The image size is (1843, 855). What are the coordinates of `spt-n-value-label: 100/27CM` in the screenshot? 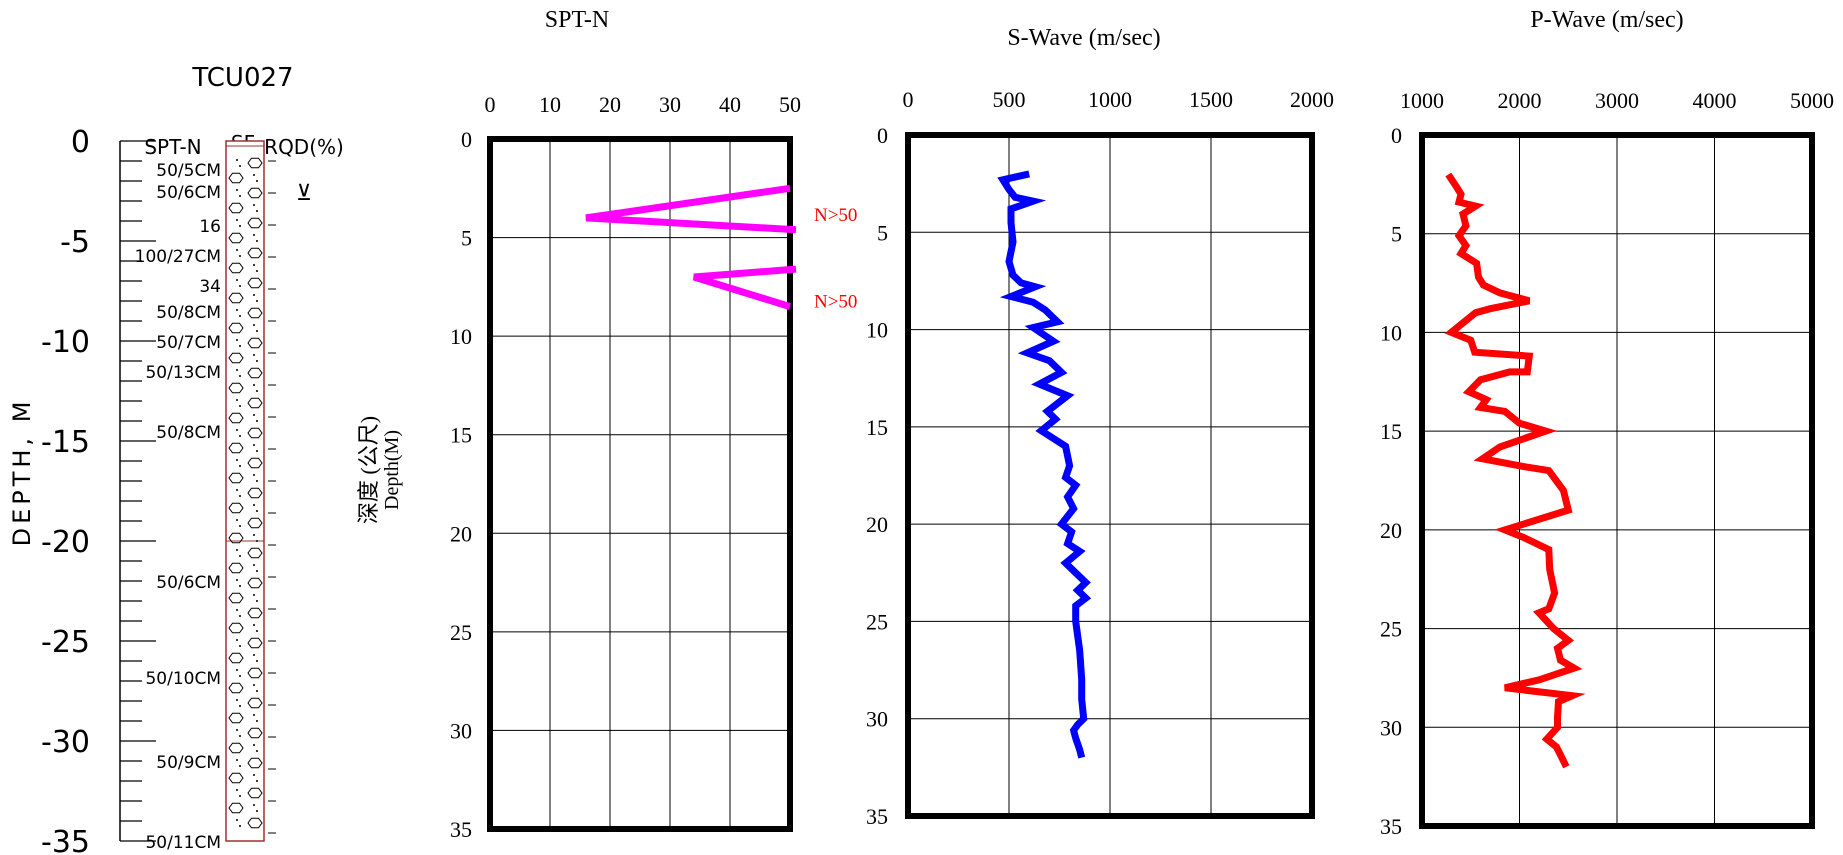 It's located at (178, 257).